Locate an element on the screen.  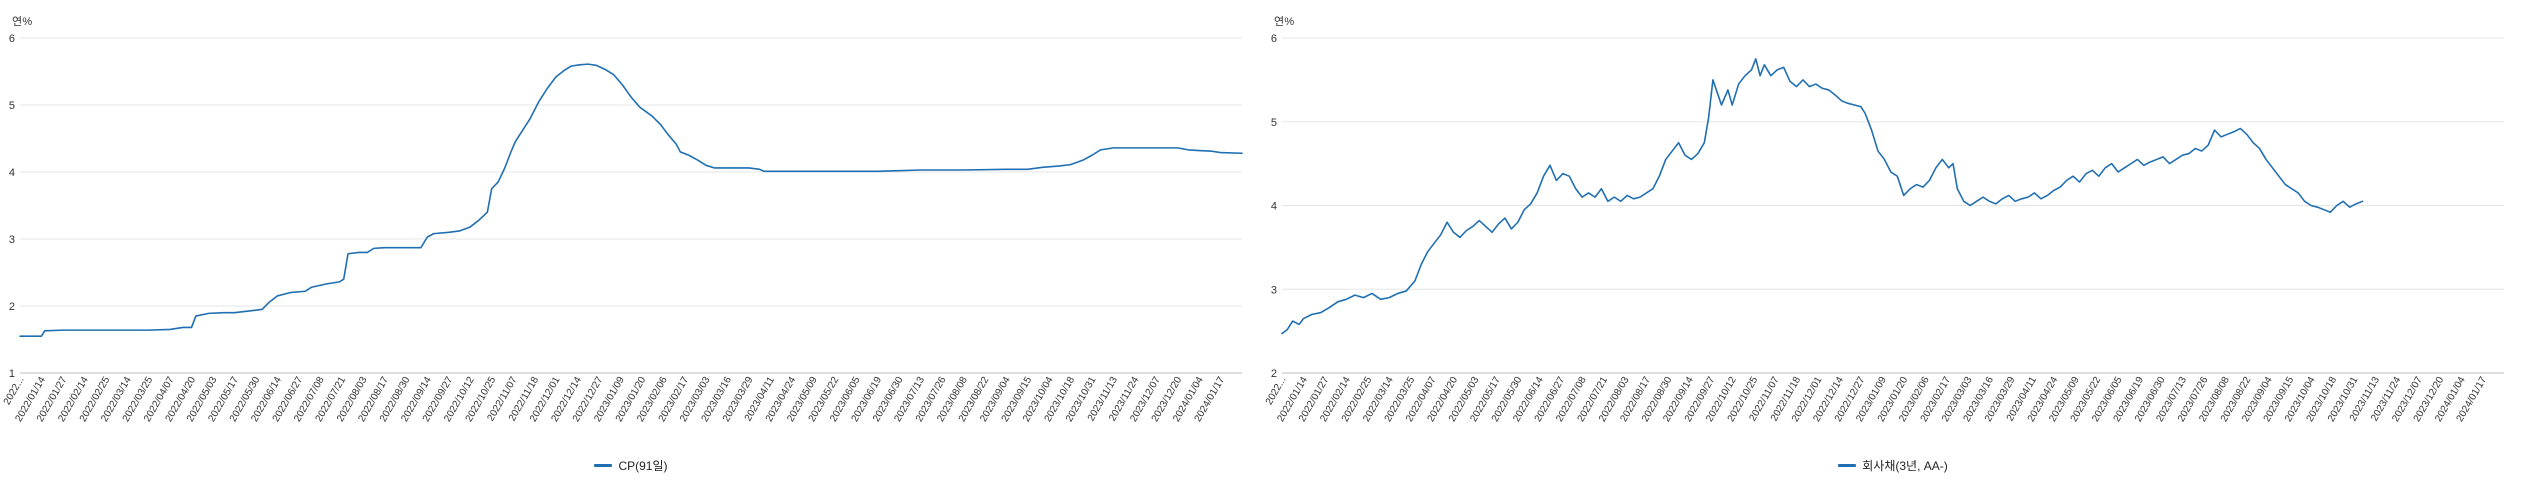
legend-left: CP(91일) is located at coordinates (631, 465).